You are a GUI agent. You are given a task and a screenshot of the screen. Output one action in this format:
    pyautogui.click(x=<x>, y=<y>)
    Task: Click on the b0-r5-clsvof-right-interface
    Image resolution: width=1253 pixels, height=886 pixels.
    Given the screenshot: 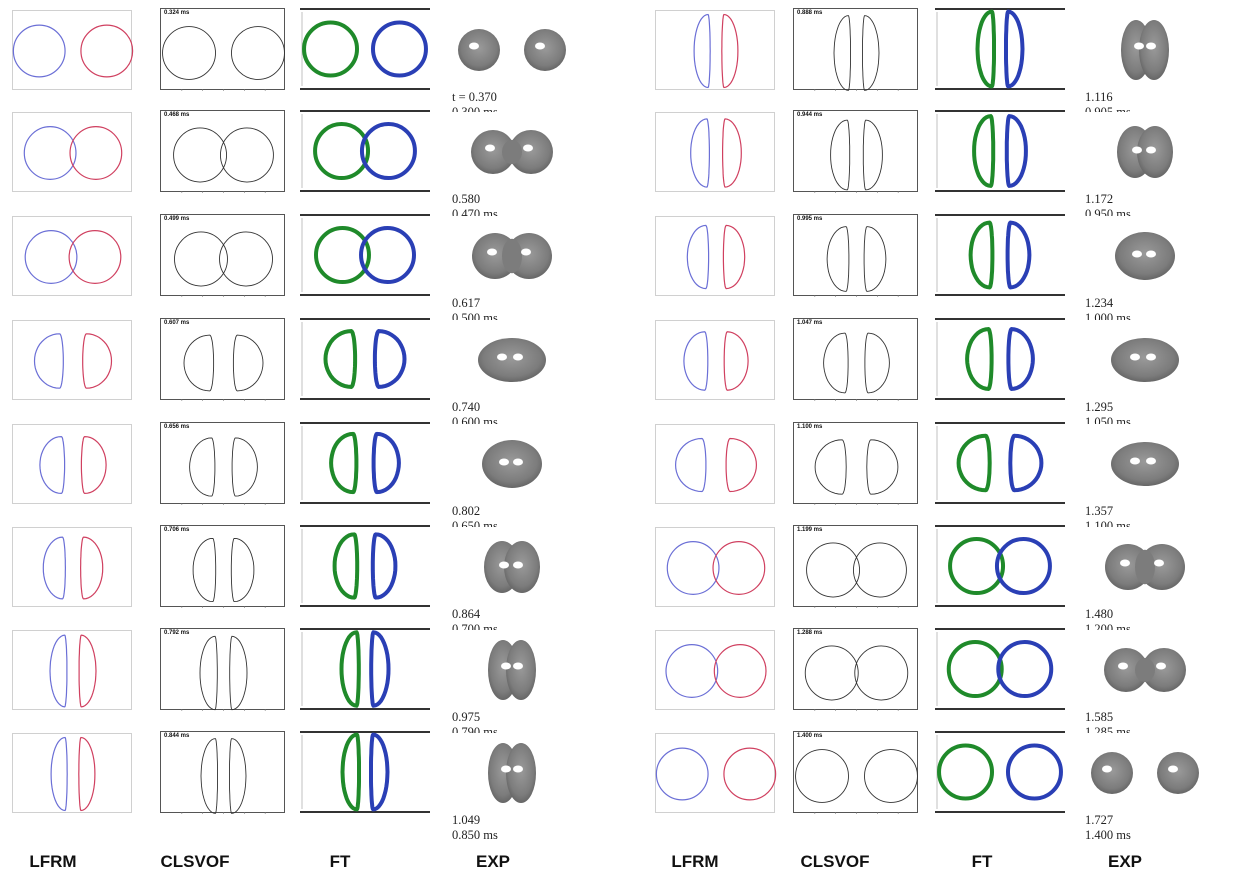 What is the action you would take?
    pyautogui.click(x=242, y=570)
    